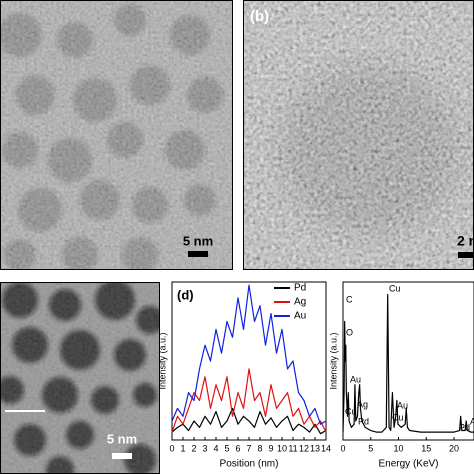  What do you see at coordinates (292, 448) in the screenshot?
I see `x-tick-label: 11` at bounding box center [292, 448].